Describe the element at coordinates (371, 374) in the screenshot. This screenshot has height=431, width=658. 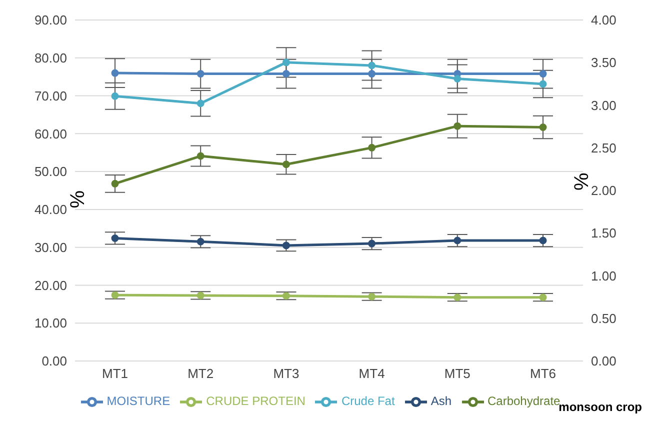
I see `x-tick-label: MT4` at that location.